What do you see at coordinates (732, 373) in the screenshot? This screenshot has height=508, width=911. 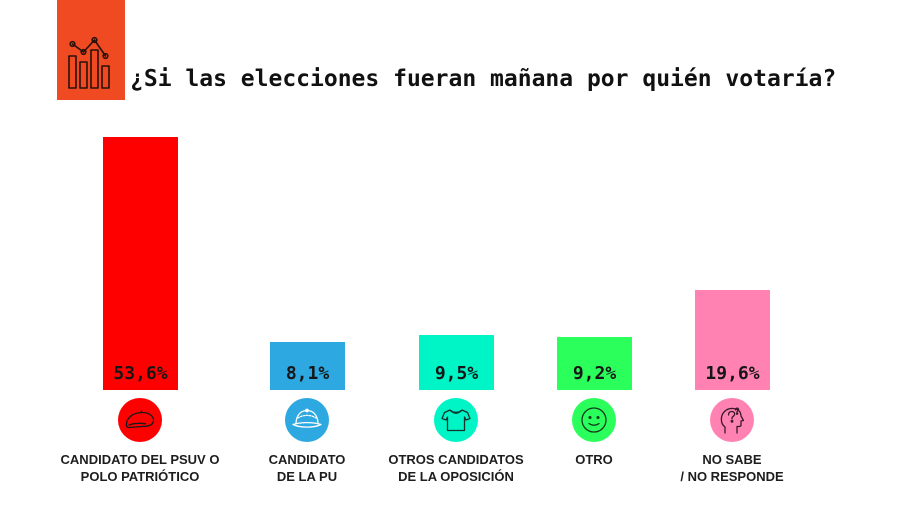 I see `data-label-no-sabe: 19,6%` at bounding box center [732, 373].